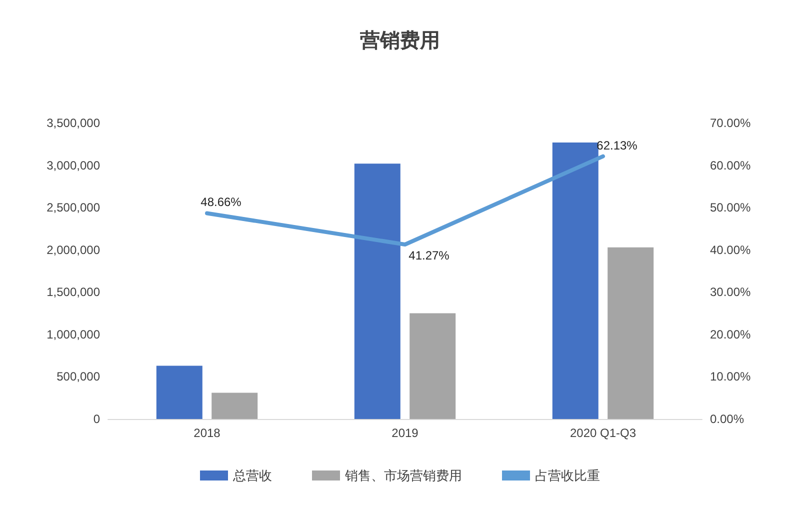  What do you see at coordinates (96, 419) in the screenshot?
I see `y-tick-label: 0` at bounding box center [96, 419].